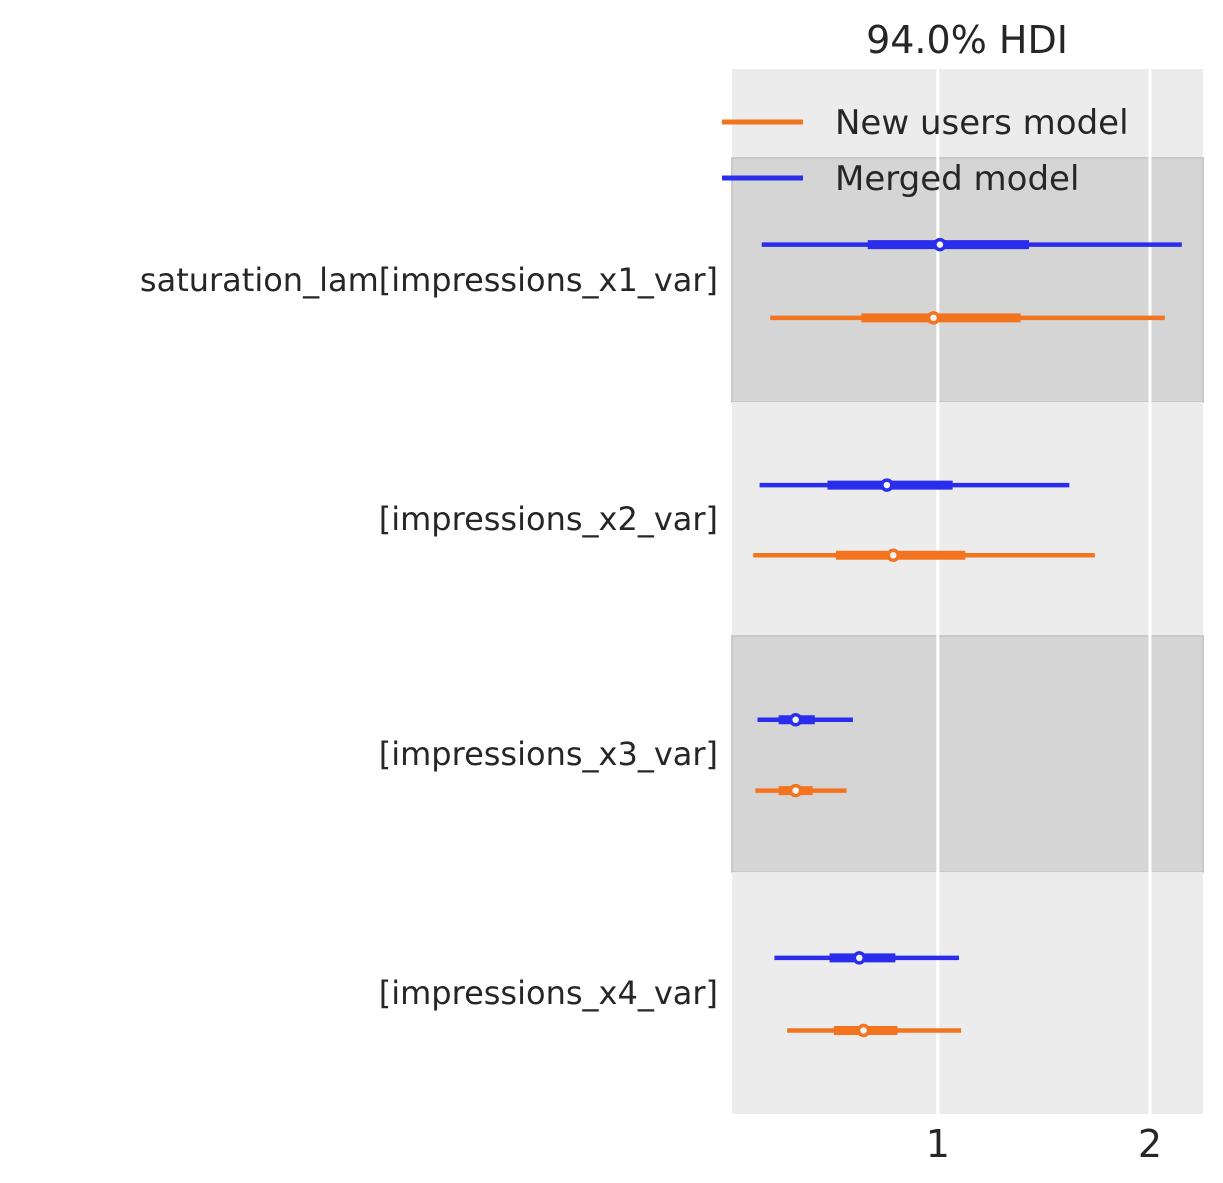 This screenshot has width=1223, height=1183. Describe the element at coordinates (1150, 1144) in the screenshot. I see `x-tick-label: 2` at that location.